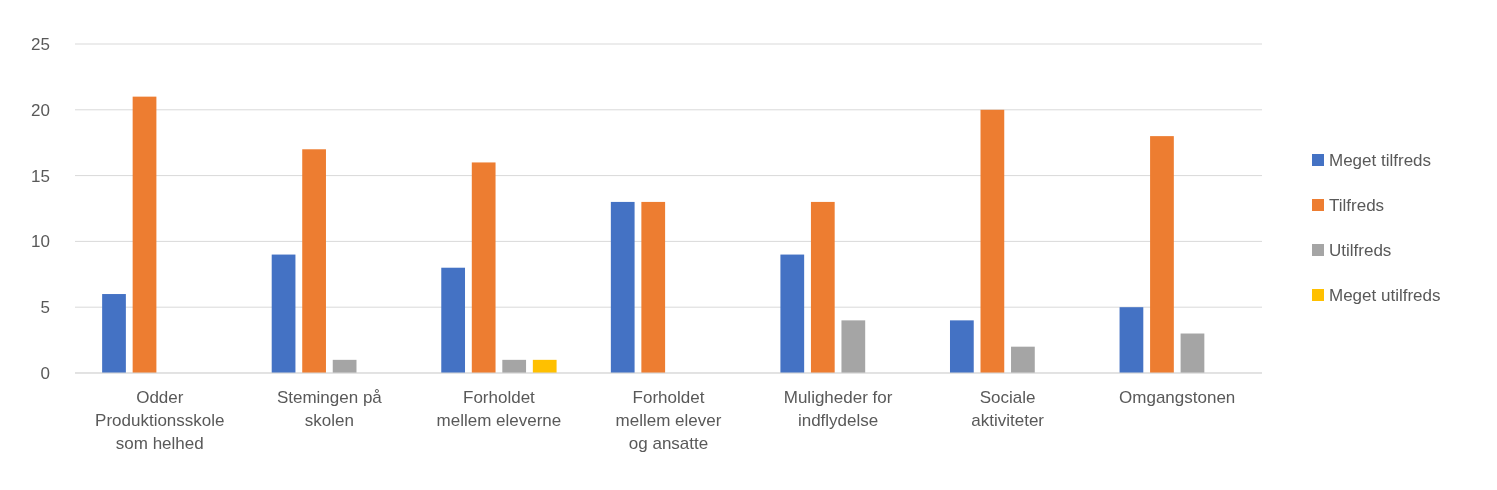  Describe the element at coordinates (329, 409) in the screenshot. I see `x-tick-label: Stemingen på skolen` at that location.